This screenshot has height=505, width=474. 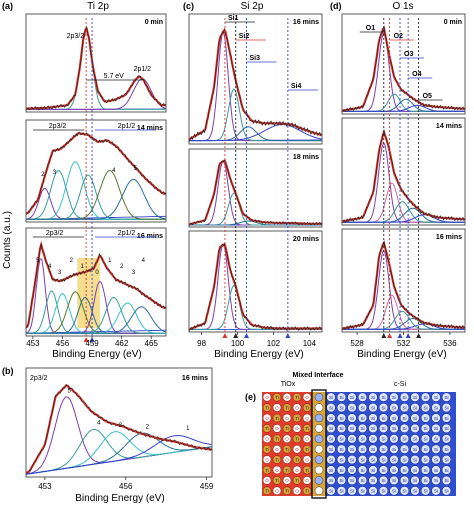 What do you see at coordinates (43, 175) in the screenshot?
I see `panel-a-component-number-14-0: 2` at bounding box center [43, 175].